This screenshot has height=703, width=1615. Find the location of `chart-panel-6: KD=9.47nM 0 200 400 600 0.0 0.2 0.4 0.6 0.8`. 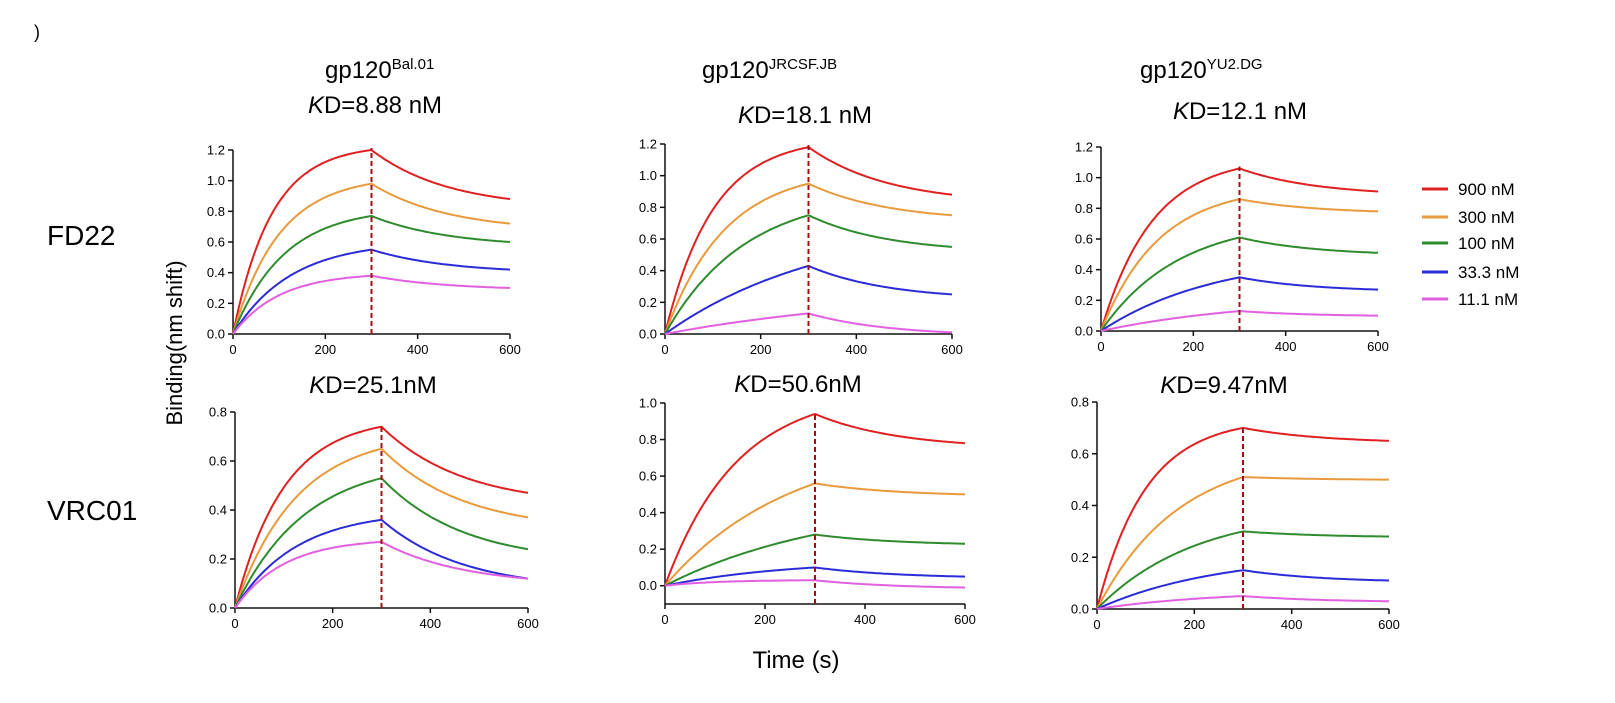

chart-panel-6: KD=9.47nM 0 200 400 600 0.0 0.2 0.4 0.6 0.8 is located at coordinates (1235, 502).